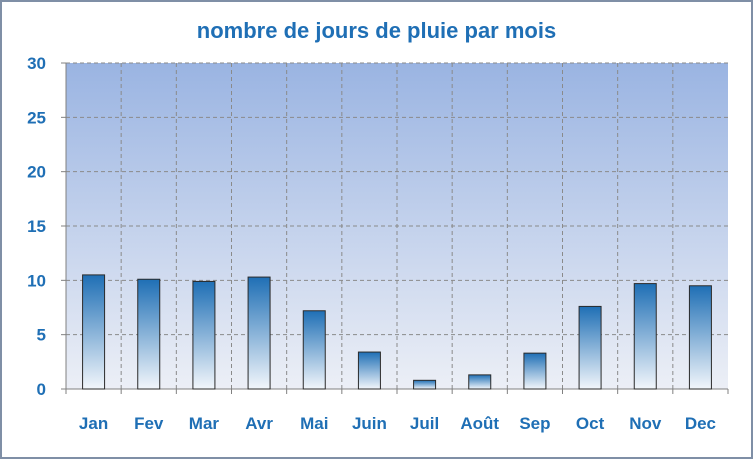 This screenshot has height=459, width=753. What do you see at coordinates (479, 423) in the screenshot?
I see `x-tick-label: Août` at bounding box center [479, 423].